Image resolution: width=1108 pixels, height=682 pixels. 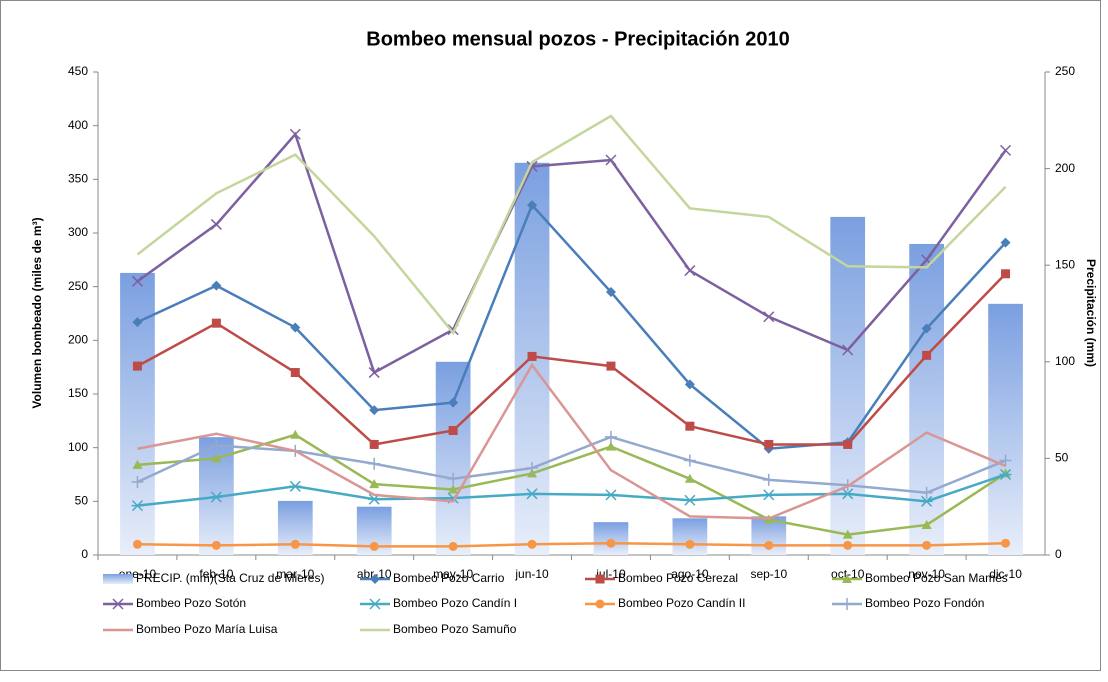 I want to click on y-tick-label: 400, so click(x=78, y=125).